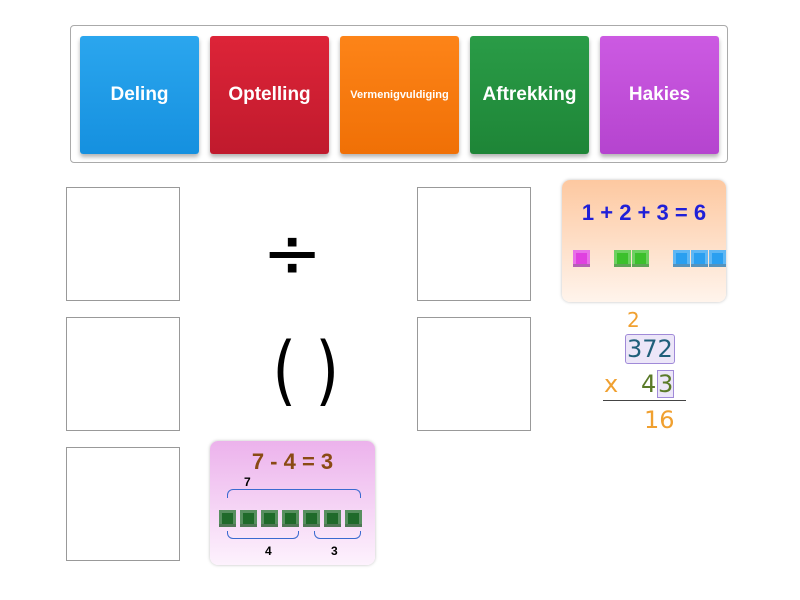  I want to click on part-a-label: 4, so click(268, 551).